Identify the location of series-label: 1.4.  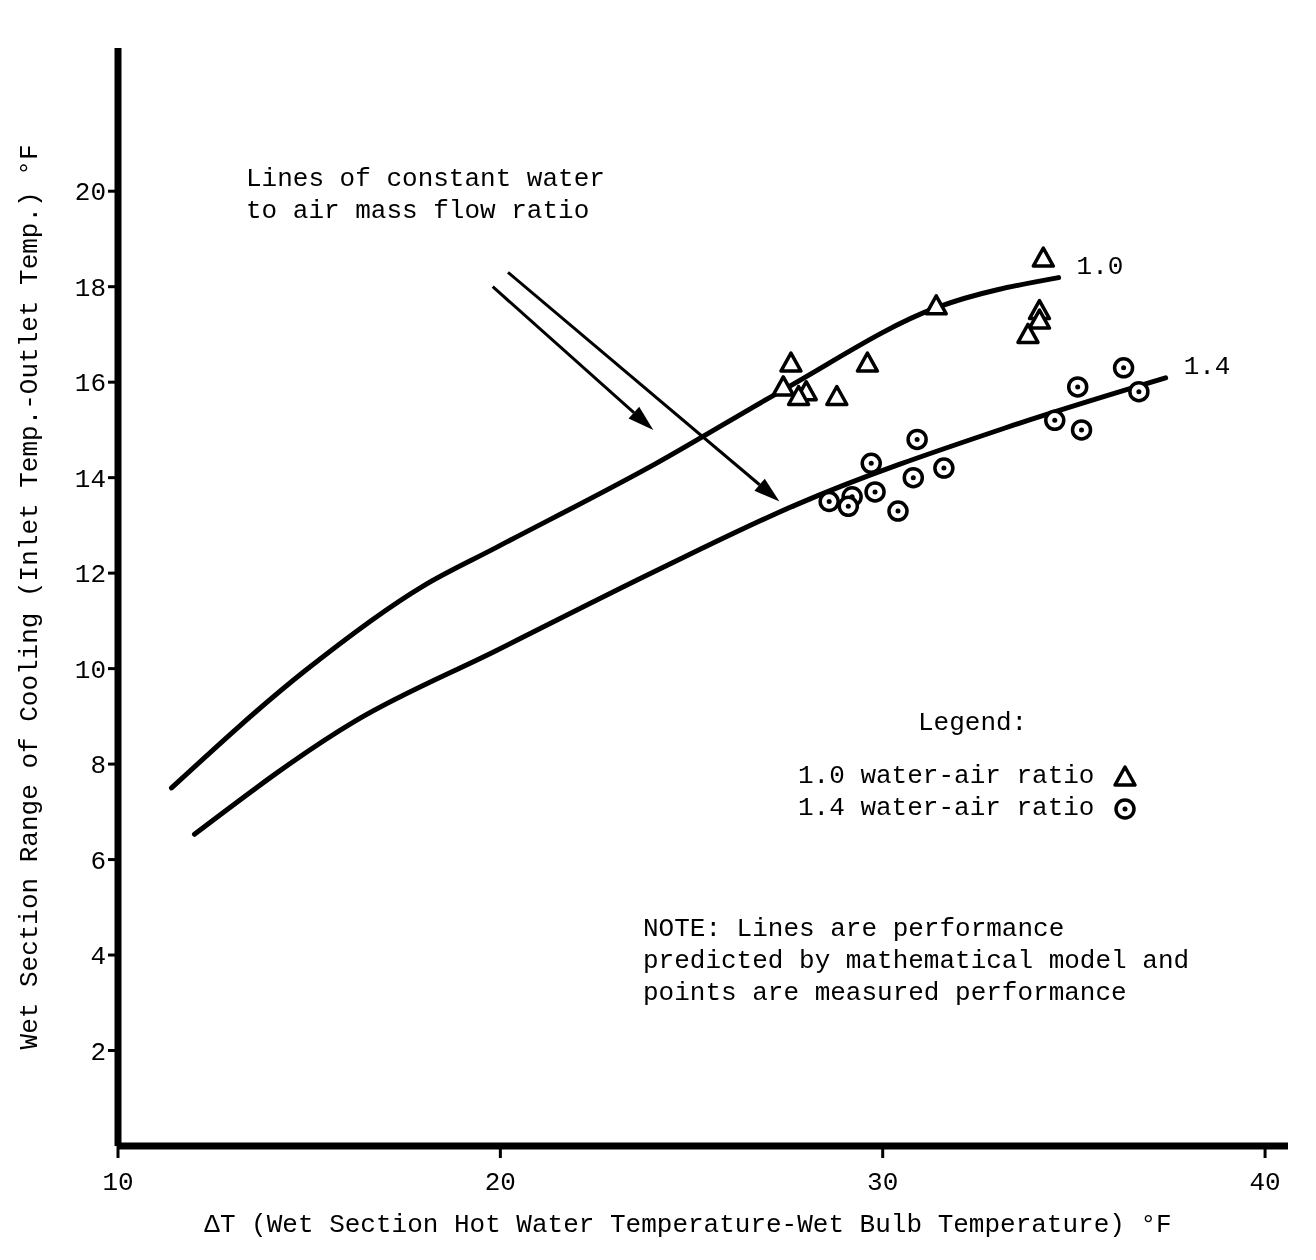
(1207, 366).